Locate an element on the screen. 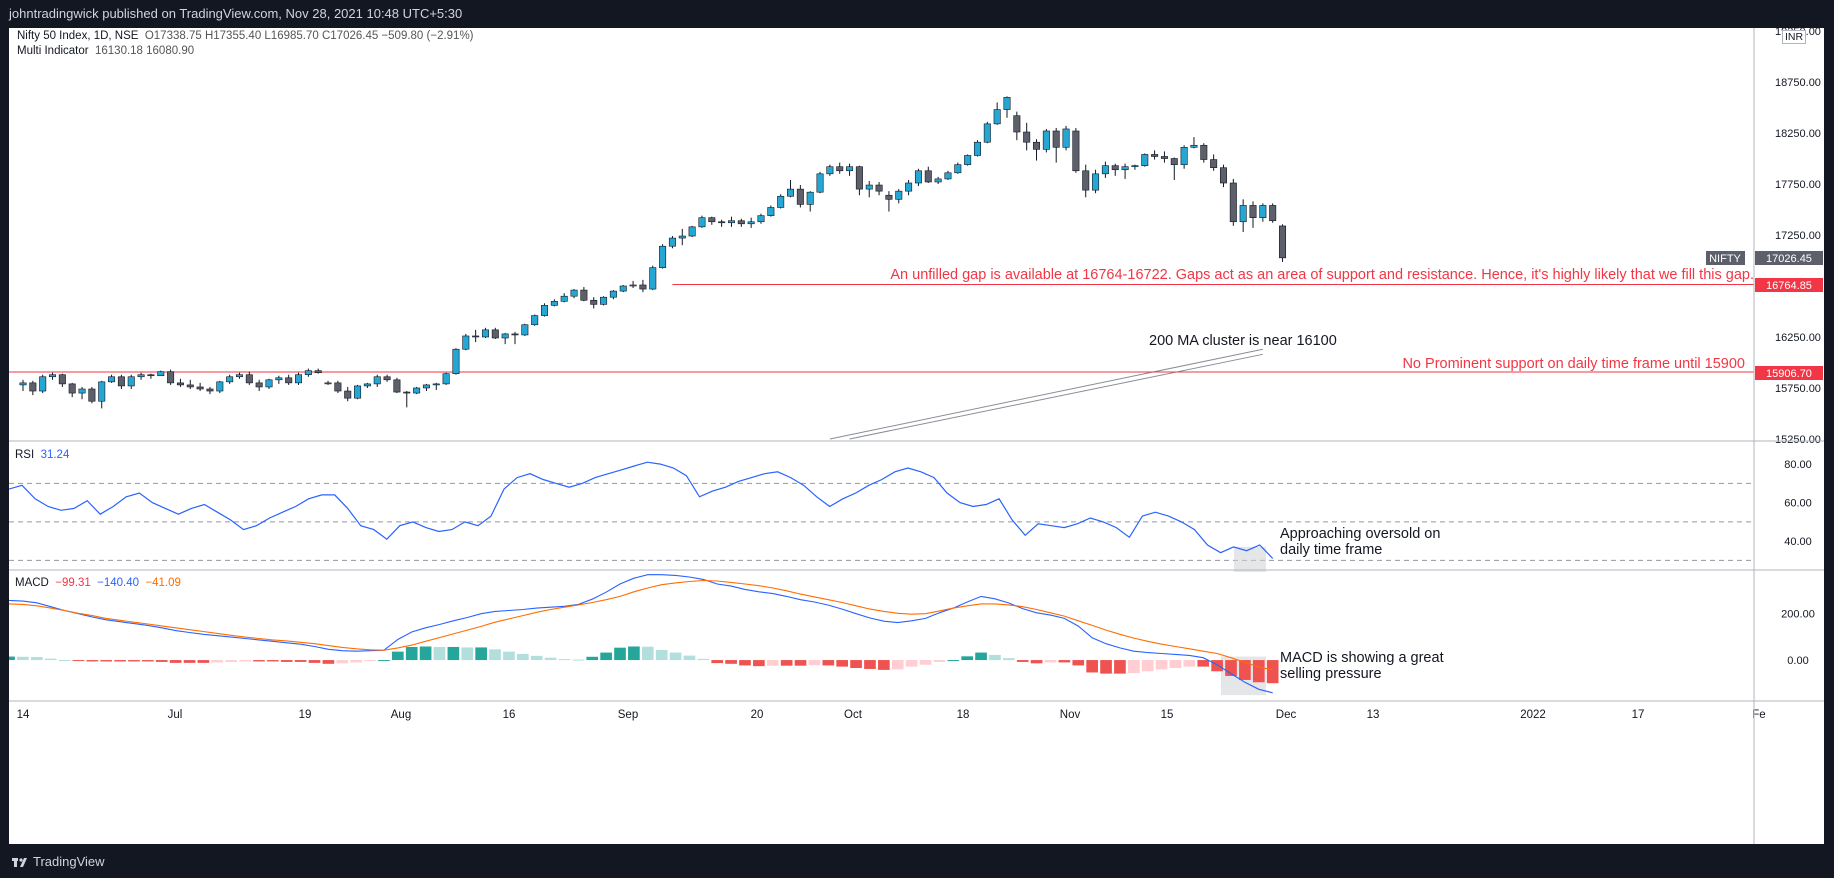 The image size is (1834, 878). footer-brand: TradingView is located at coordinates (69, 861).